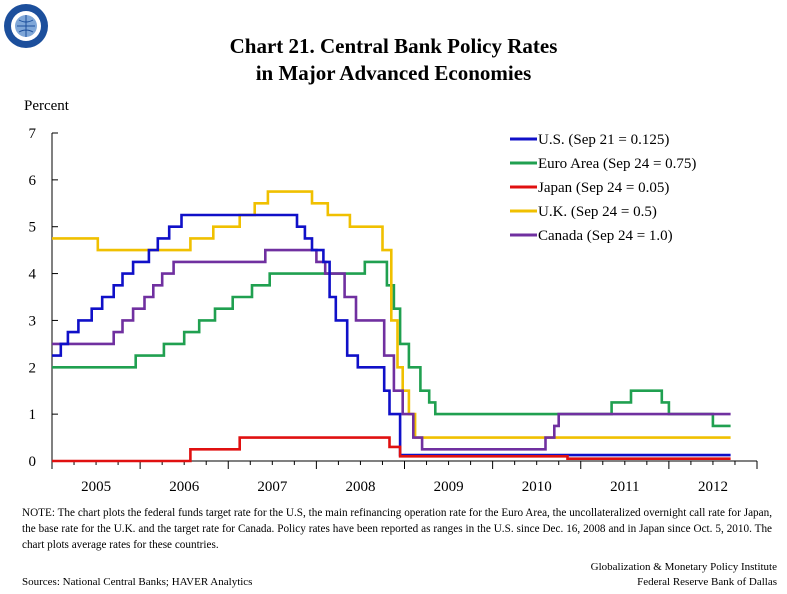  I want to click on y-tick-label: 4, so click(33, 275).